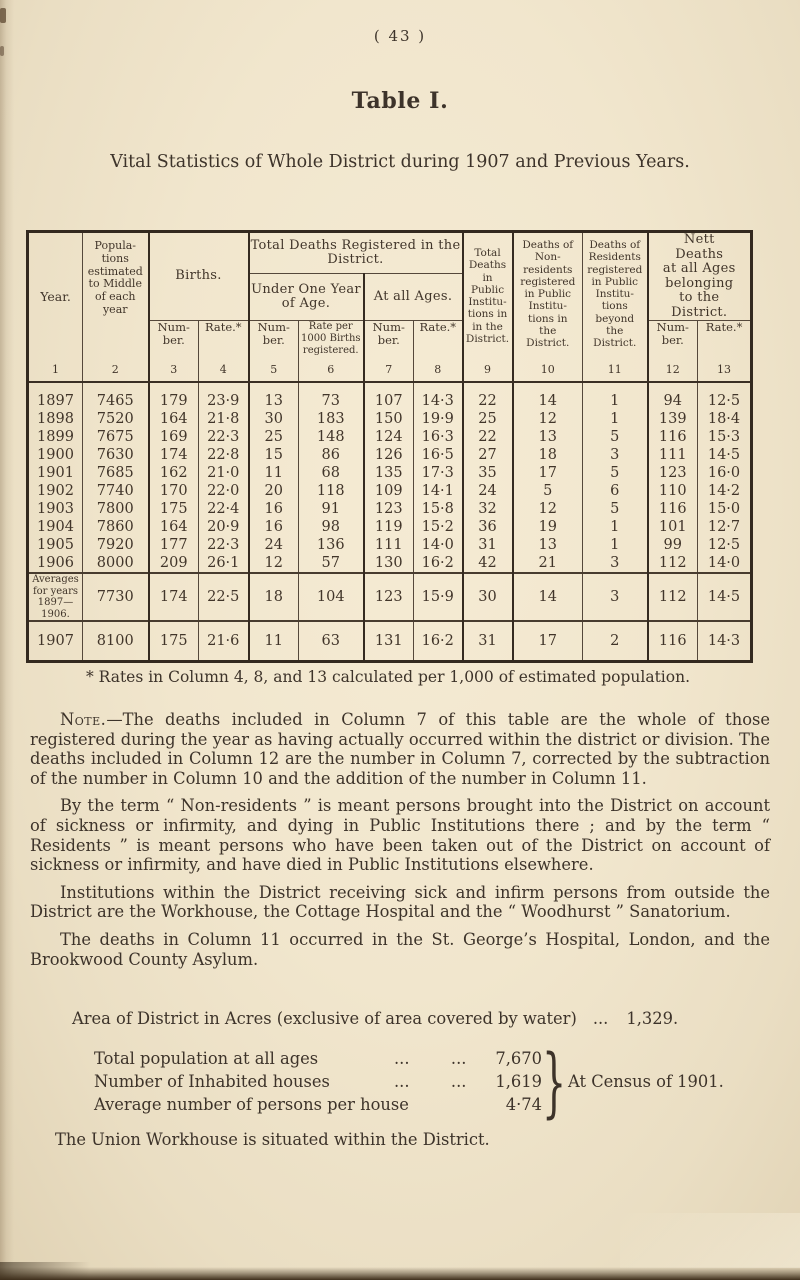 This screenshot has height=1280, width=800. Describe the element at coordinates (331, 596) in the screenshot. I see `table-cell: 104` at that location.